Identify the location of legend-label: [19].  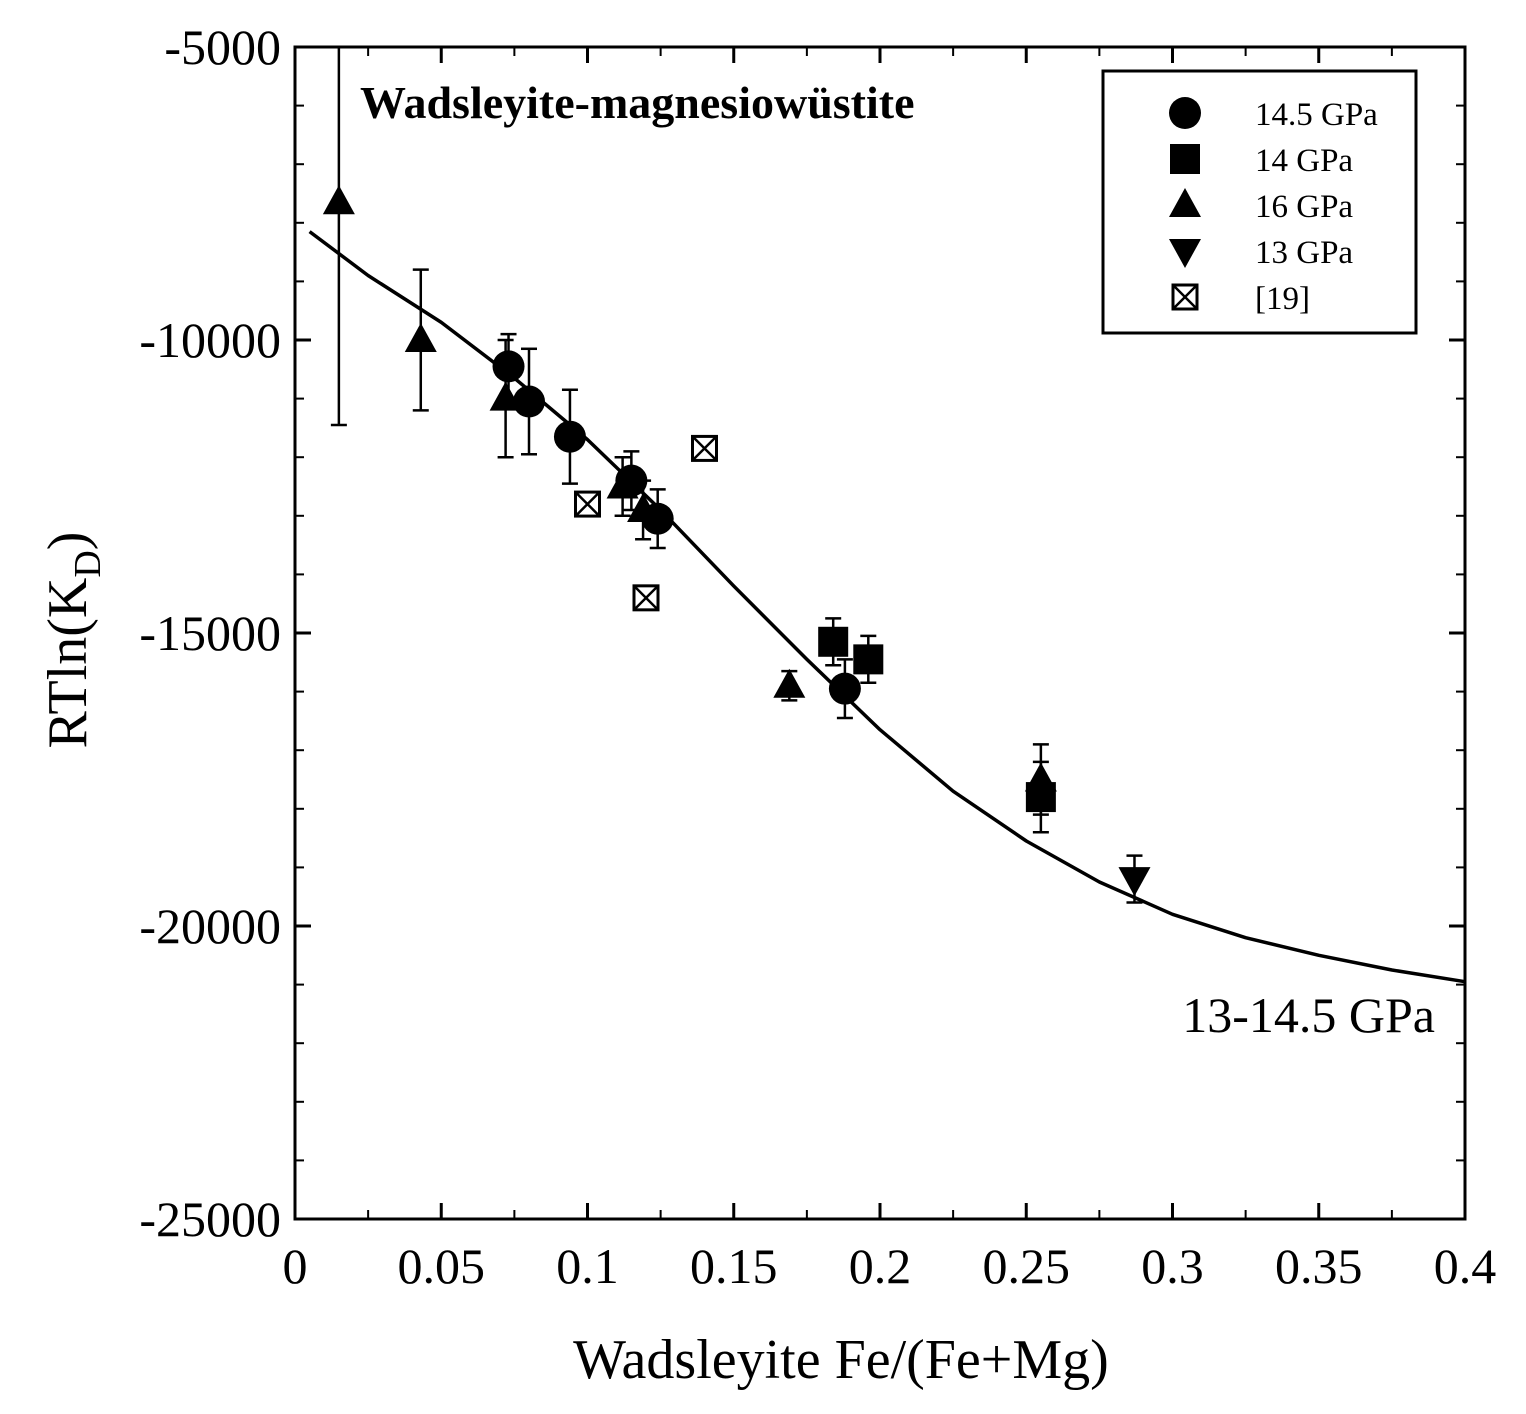
(1282, 299).